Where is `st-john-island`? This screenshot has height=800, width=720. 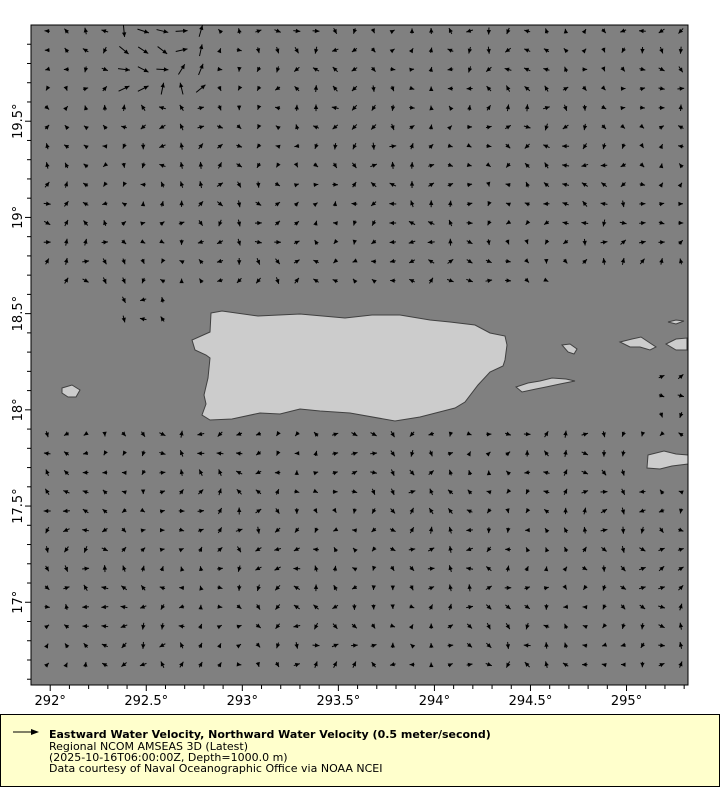
st-john-island is located at coordinates (676, 344).